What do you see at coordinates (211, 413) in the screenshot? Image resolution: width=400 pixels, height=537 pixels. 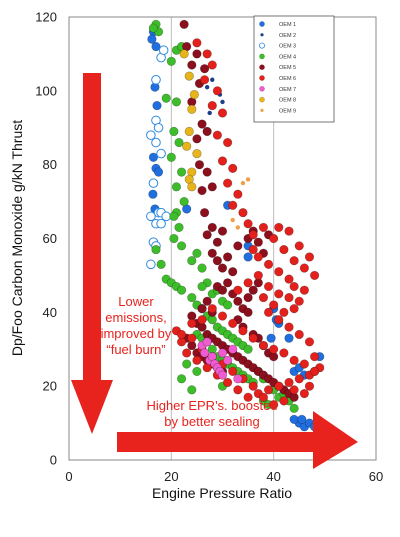 I see `annotation-higher-epr: Higher EPR's. boosted by better sealing` at bounding box center [211, 413].